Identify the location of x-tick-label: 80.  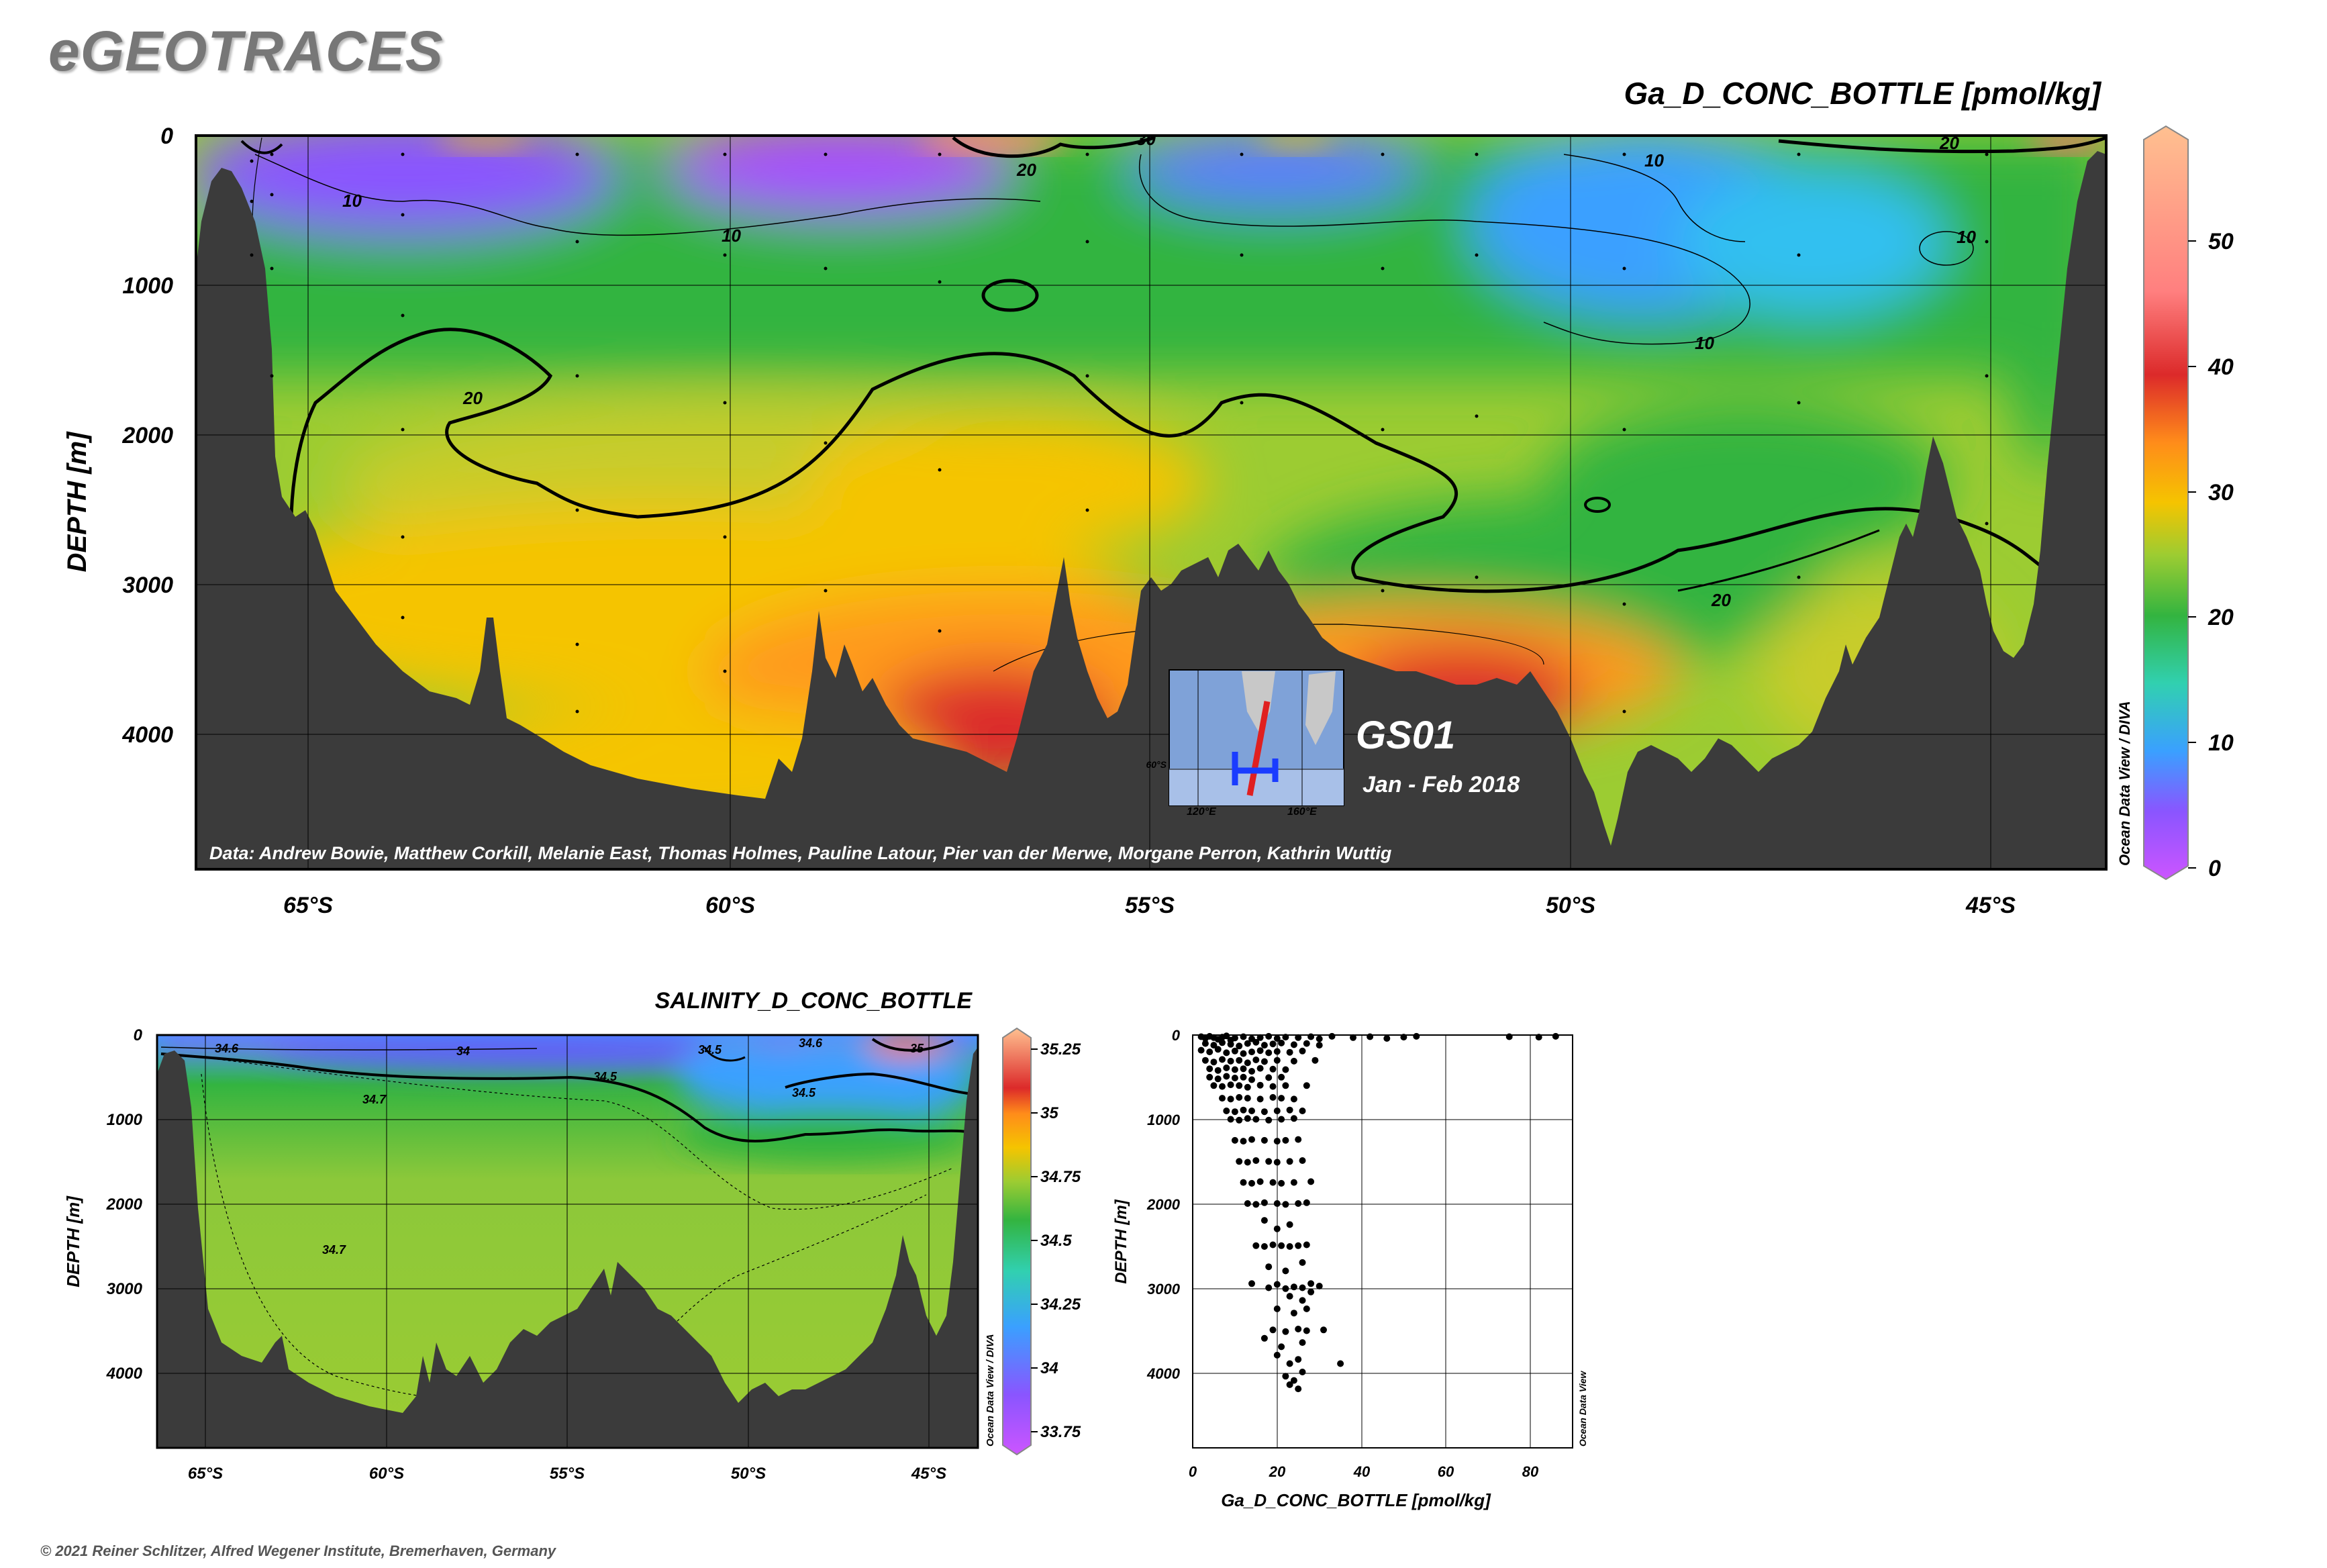
(1530, 1472).